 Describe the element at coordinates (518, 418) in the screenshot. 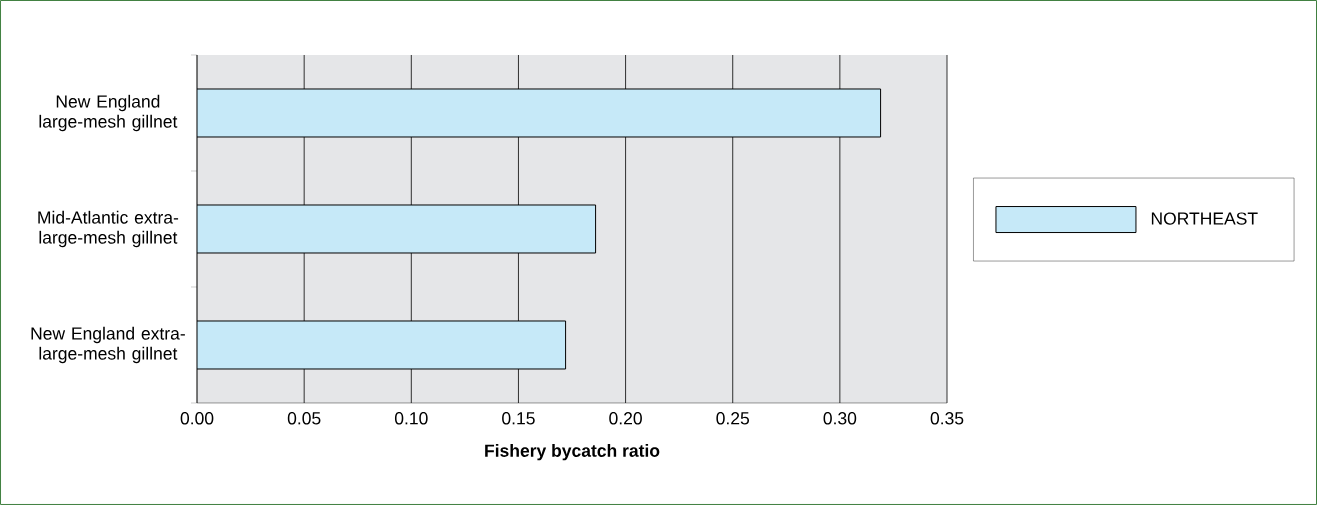

I see `x-tick-label: 0.15` at that location.